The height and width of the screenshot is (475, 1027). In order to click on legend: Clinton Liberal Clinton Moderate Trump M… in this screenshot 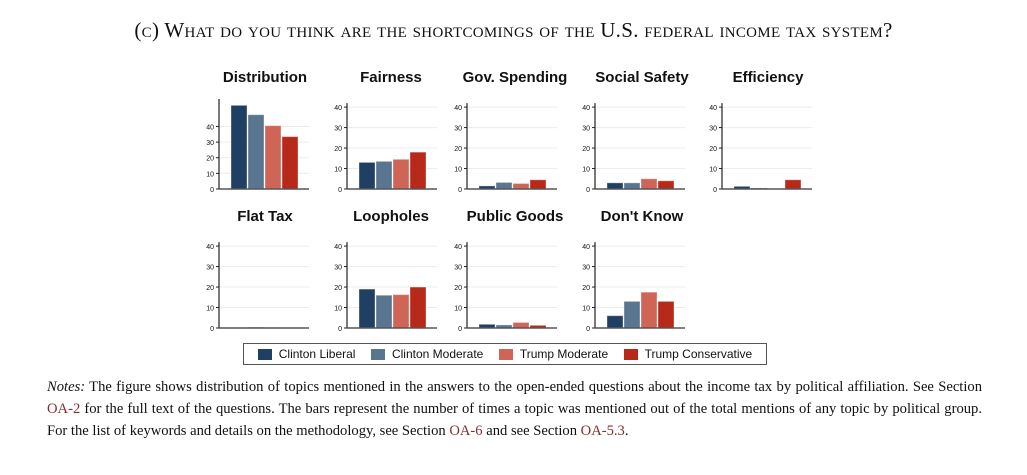, I will do `click(505, 354)`.